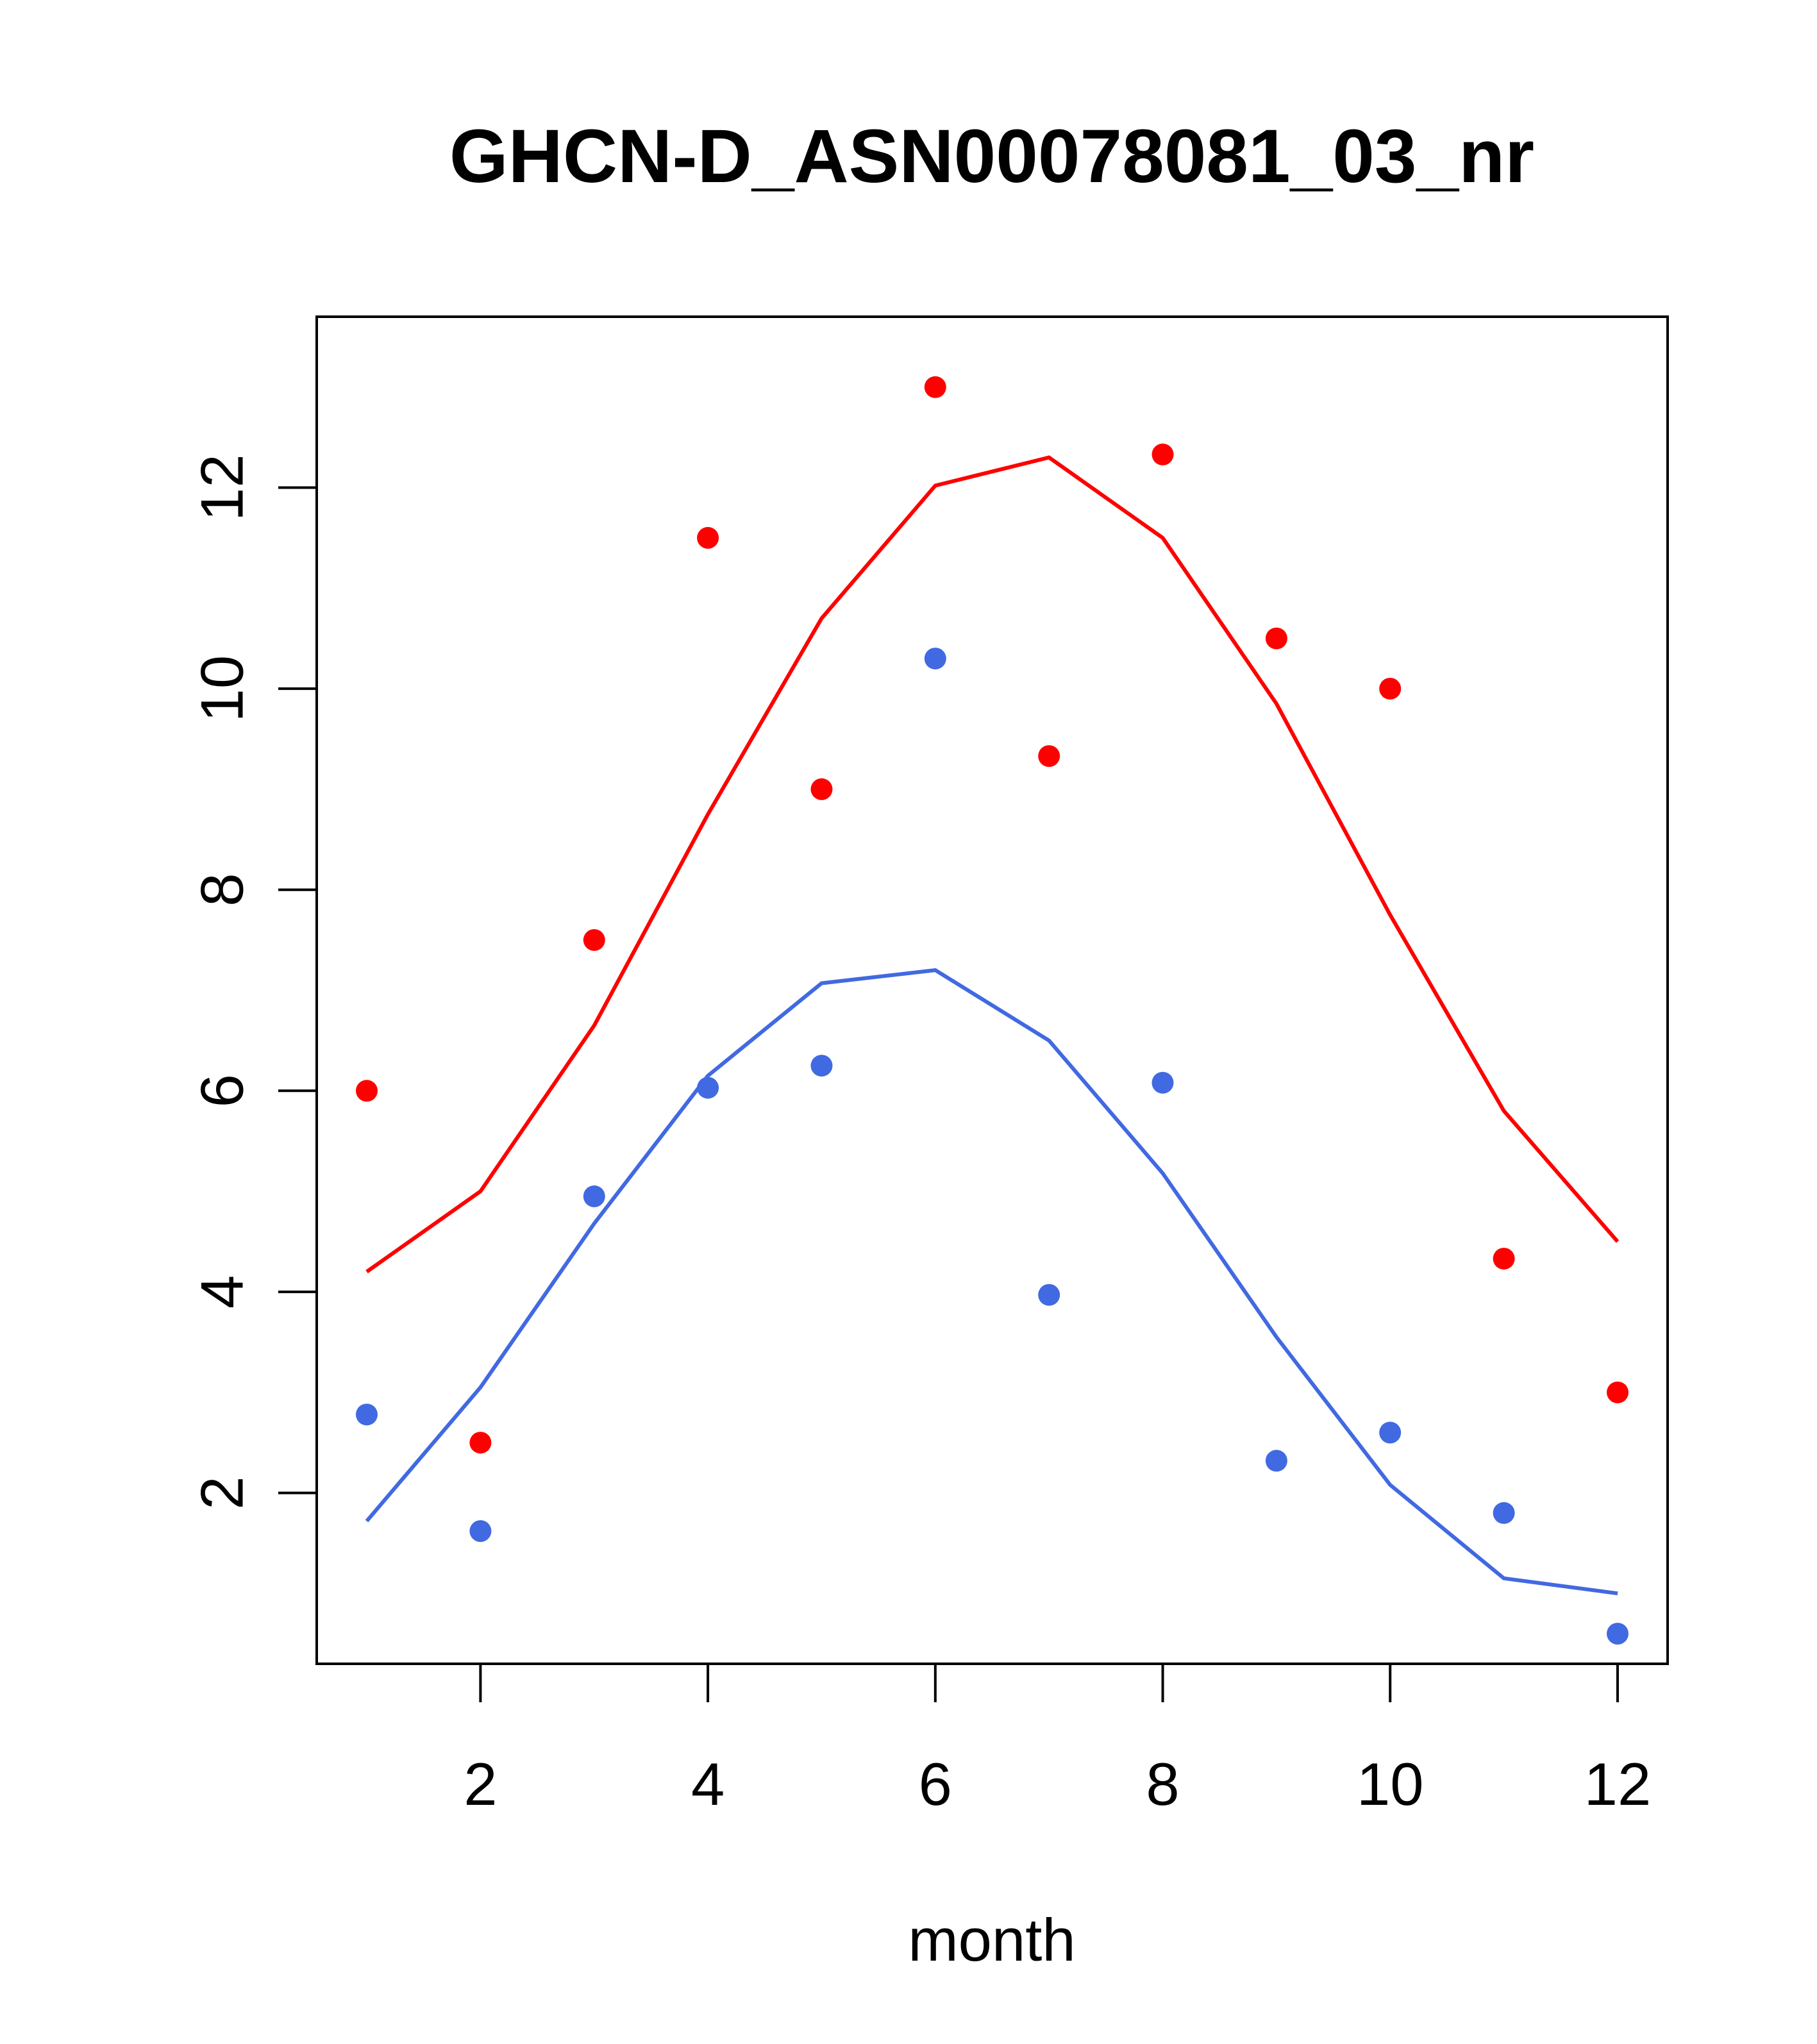 This screenshot has height=2044, width=1817. What do you see at coordinates (222, 488) in the screenshot?
I see `y-tick-label: 12` at bounding box center [222, 488].